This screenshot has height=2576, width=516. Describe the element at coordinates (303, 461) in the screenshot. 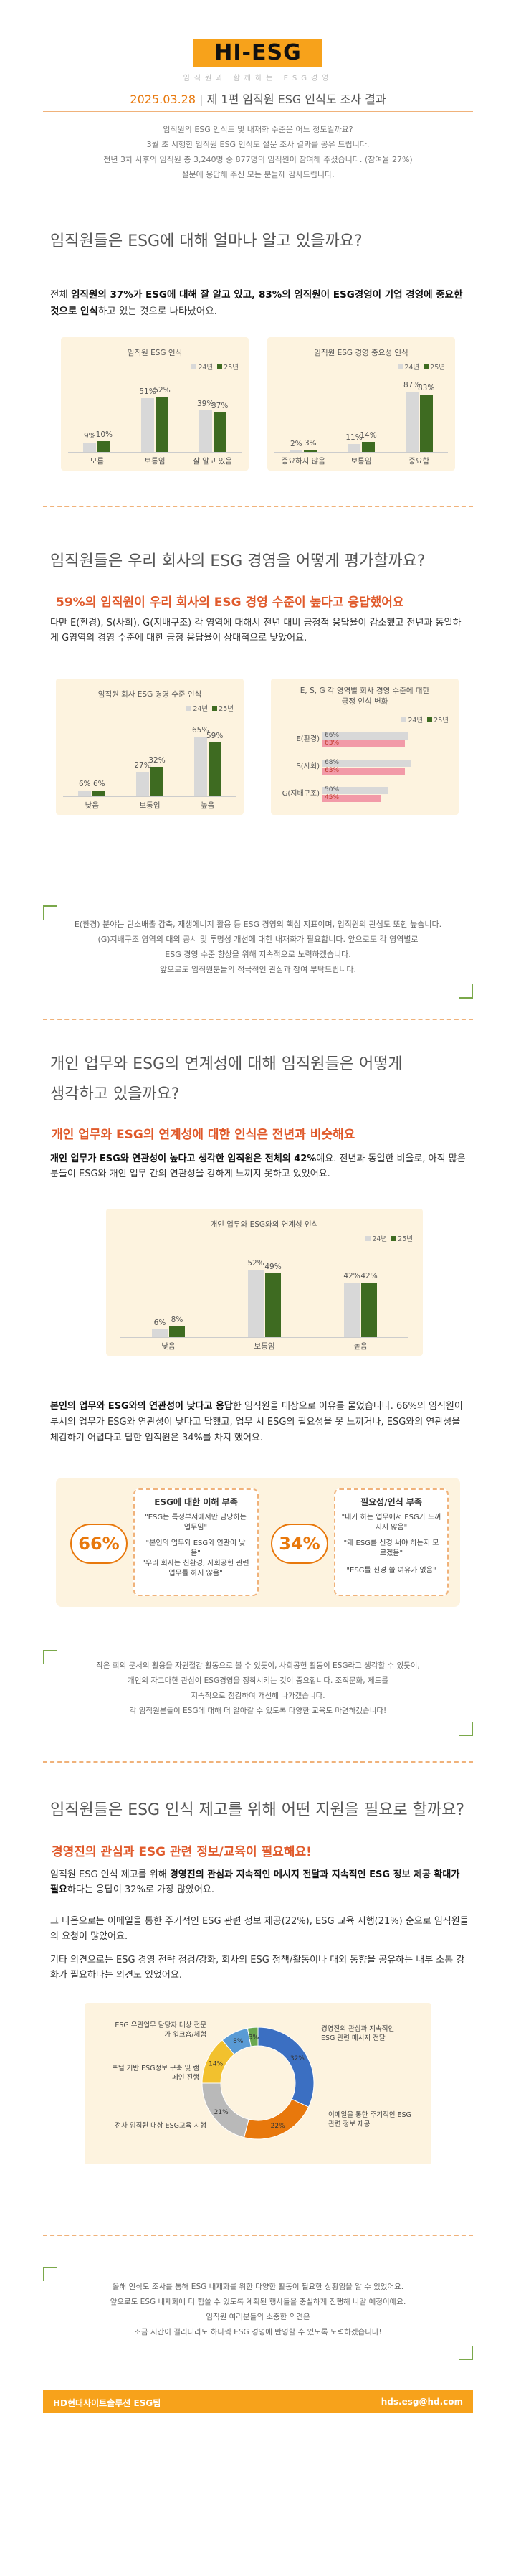

I see `category-label: 중요하지 않음` at that location.